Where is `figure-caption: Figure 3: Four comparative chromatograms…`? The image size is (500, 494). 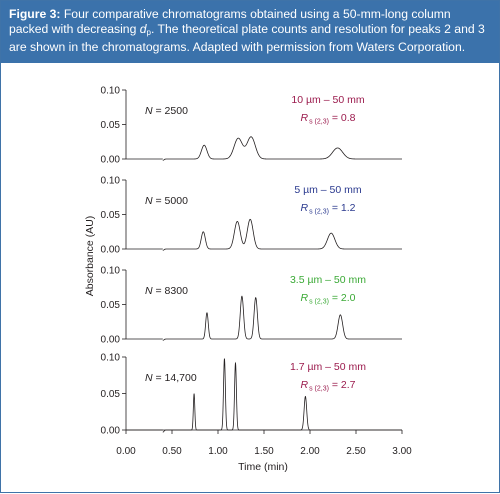
figure-caption: Figure 3: Four comparative chromatograms… is located at coordinates (250, 32).